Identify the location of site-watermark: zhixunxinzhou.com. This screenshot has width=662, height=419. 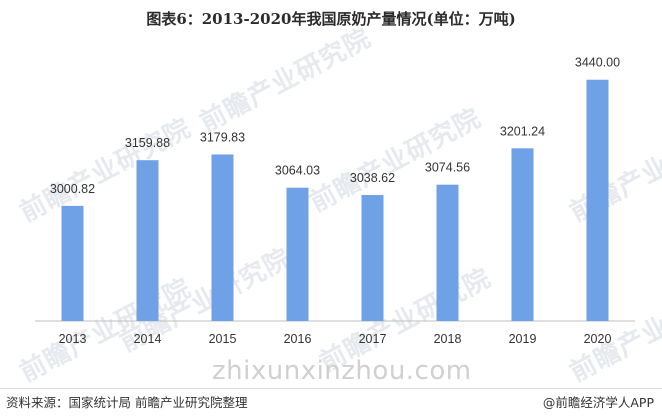
(342, 371).